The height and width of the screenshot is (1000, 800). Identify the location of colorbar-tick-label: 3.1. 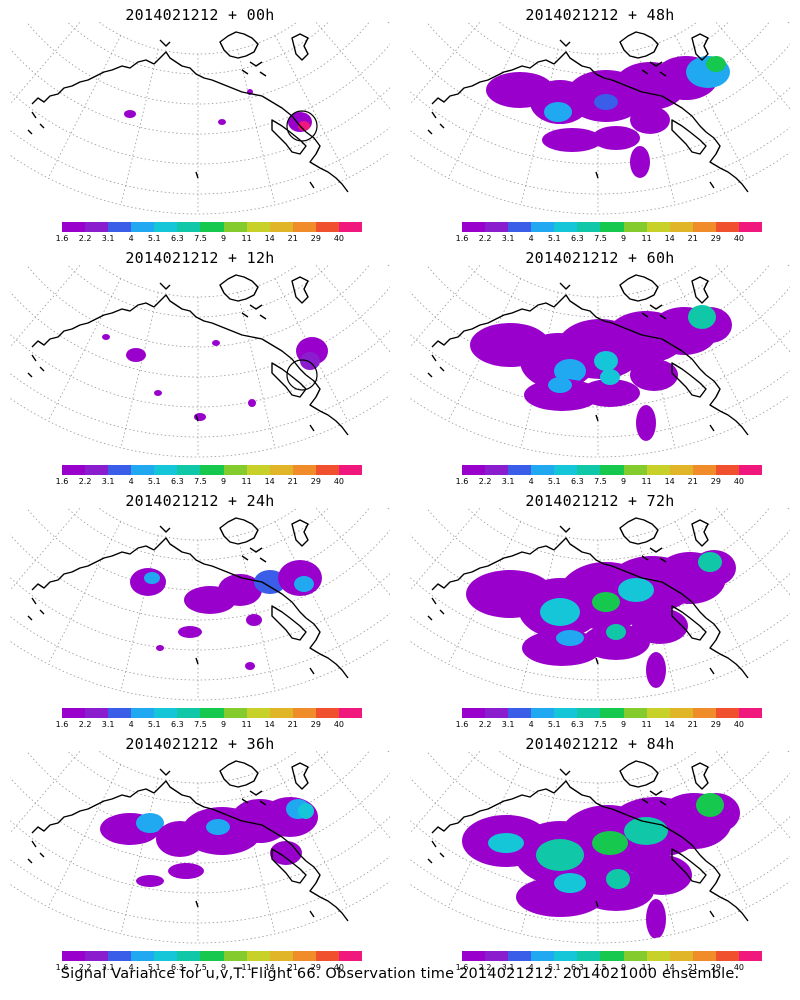
(508, 238).